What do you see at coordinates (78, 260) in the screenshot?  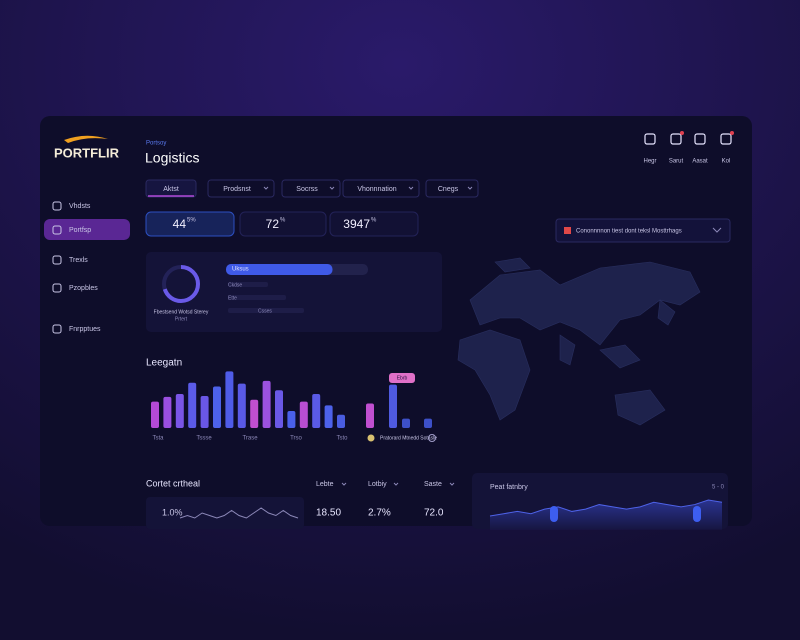 I see `nav-item: Trexls` at bounding box center [78, 260].